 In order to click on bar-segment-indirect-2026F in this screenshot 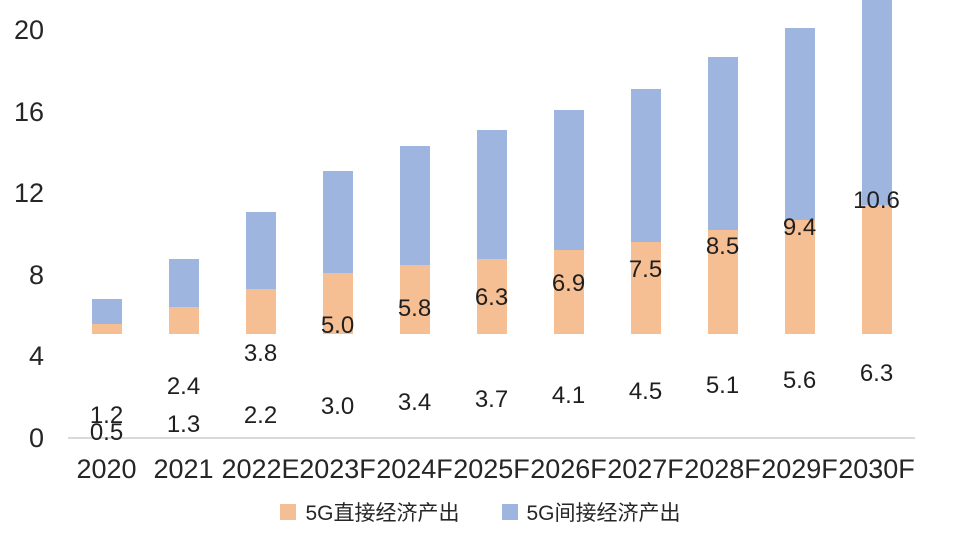, I will do `click(568, 180)`.